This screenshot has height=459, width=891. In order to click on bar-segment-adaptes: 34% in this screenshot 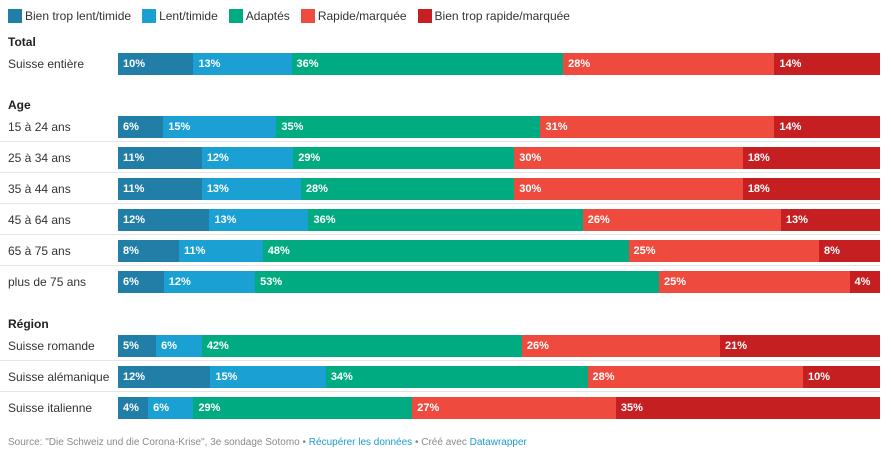, I will do `click(456, 377)`.